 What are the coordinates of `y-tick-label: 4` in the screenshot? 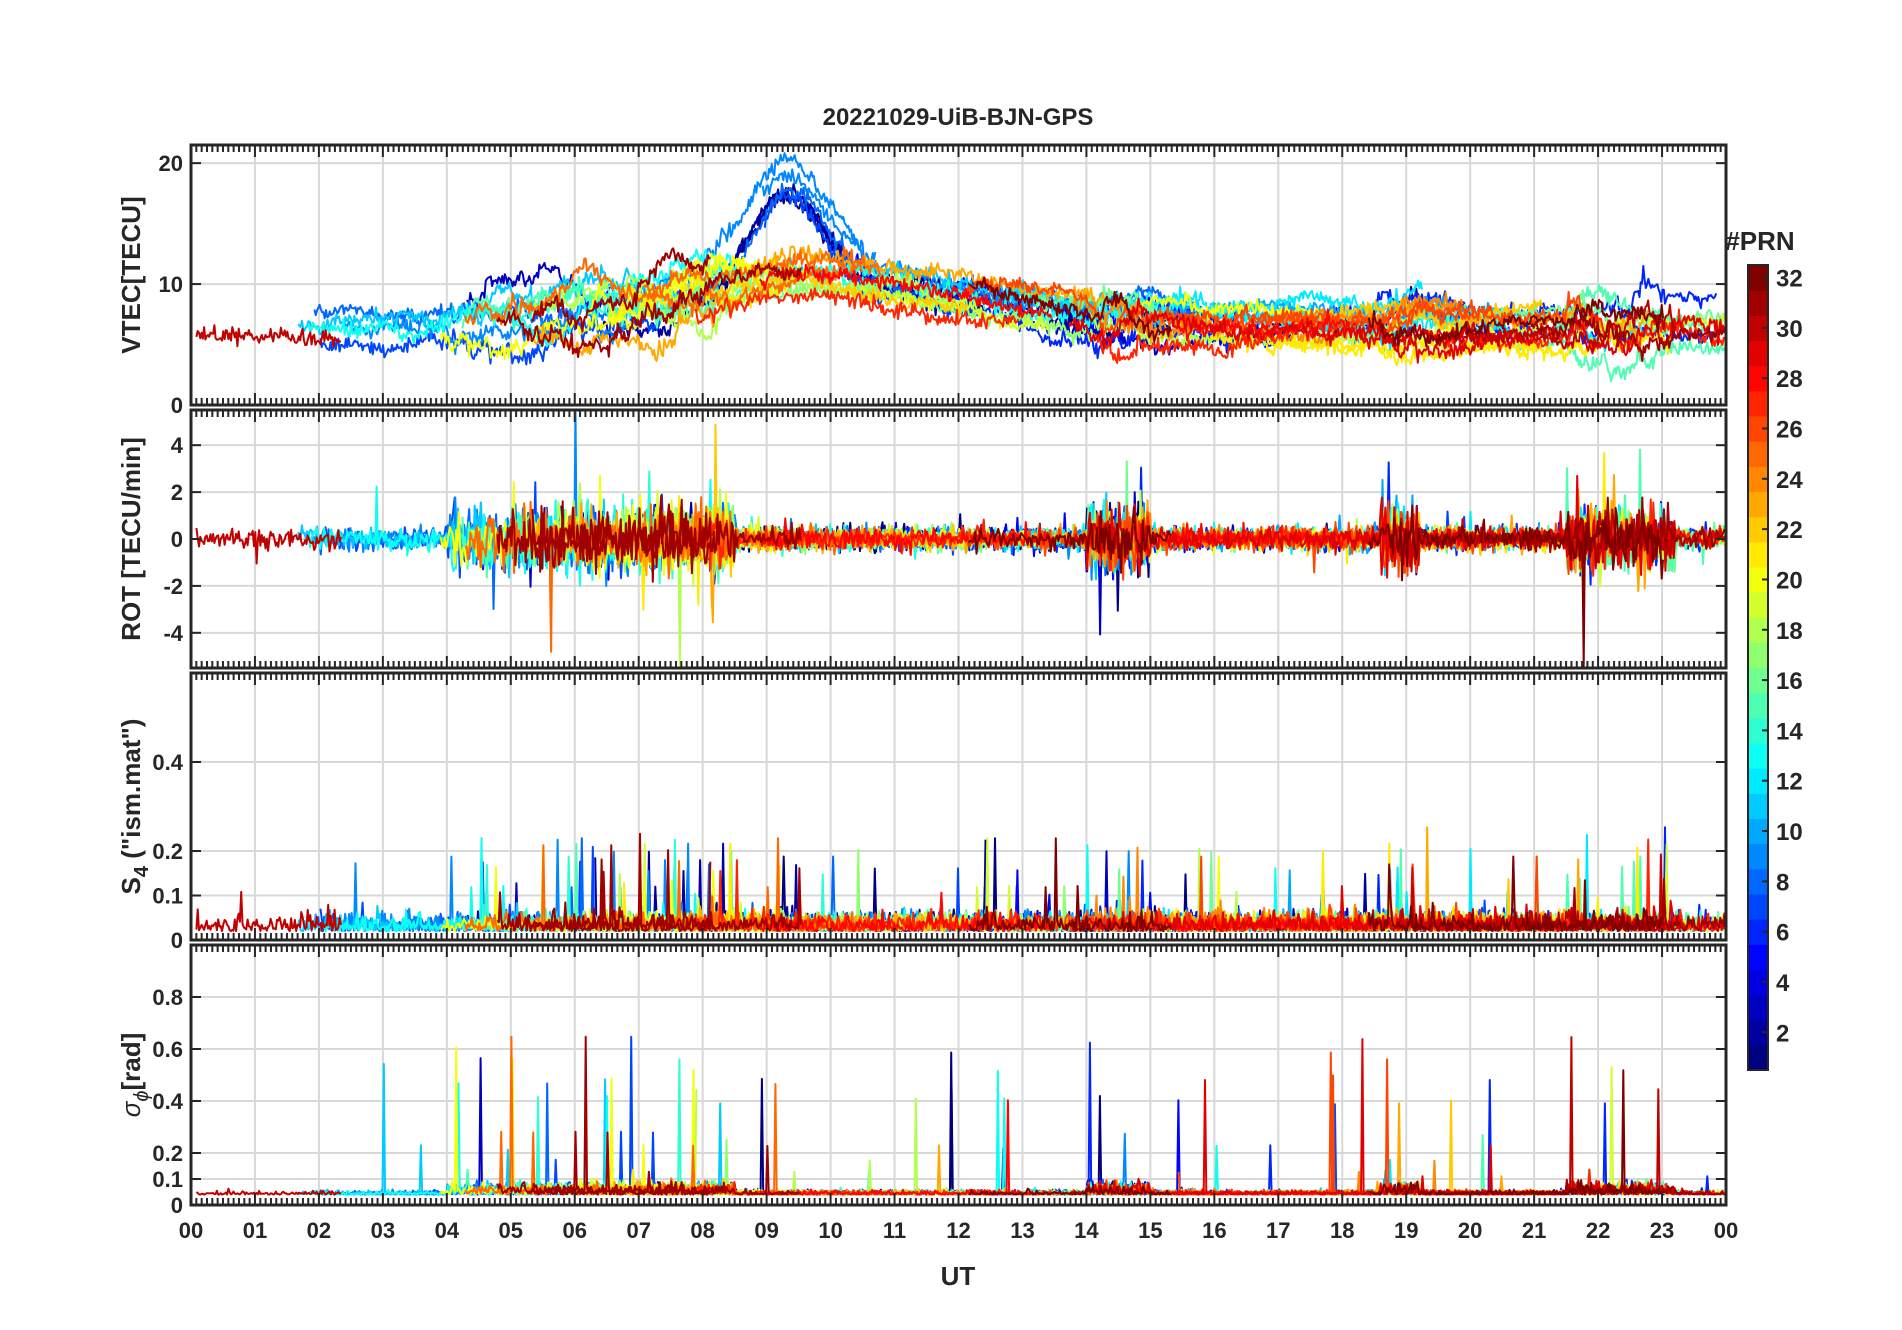 It's located at (177, 445).